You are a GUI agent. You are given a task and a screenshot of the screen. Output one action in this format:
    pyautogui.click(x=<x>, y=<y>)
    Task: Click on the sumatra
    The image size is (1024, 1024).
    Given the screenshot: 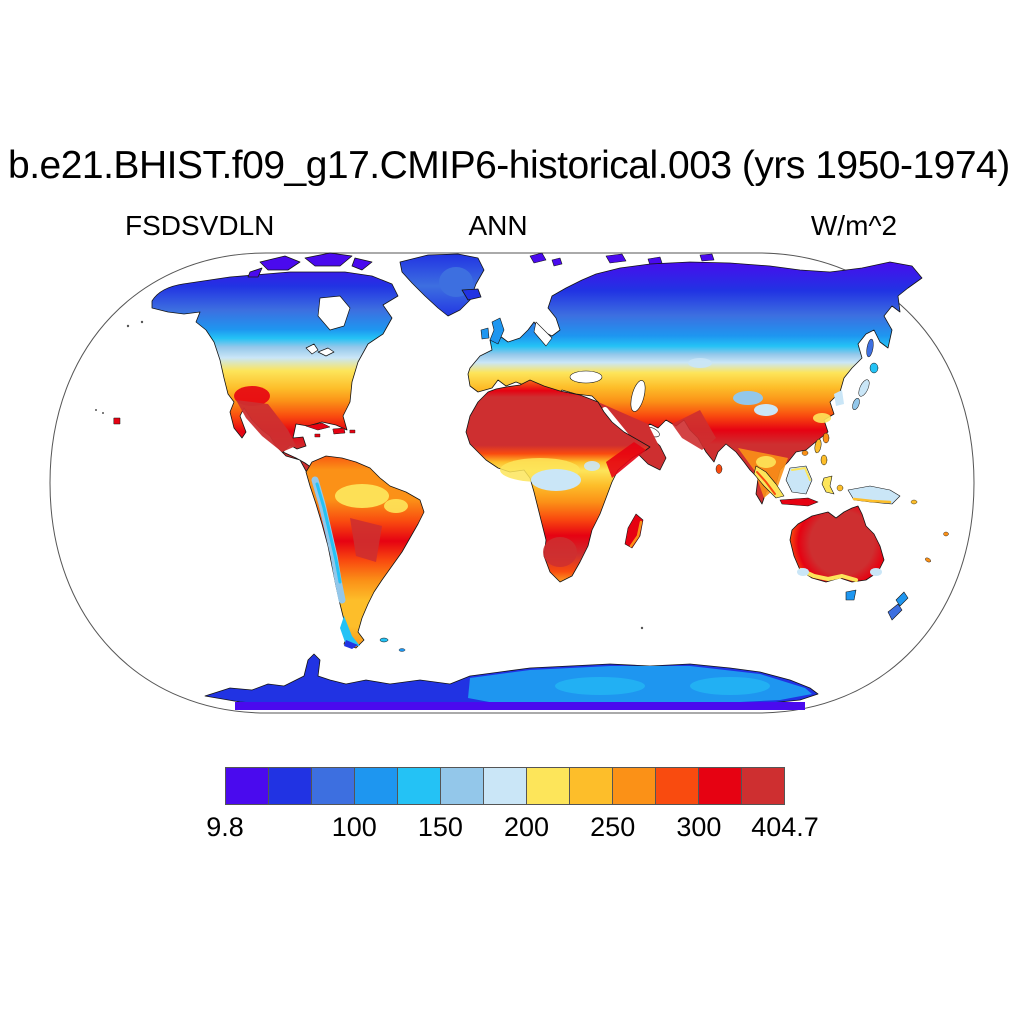 What is the action you would take?
    pyautogui.click(x=769, y=482)
    